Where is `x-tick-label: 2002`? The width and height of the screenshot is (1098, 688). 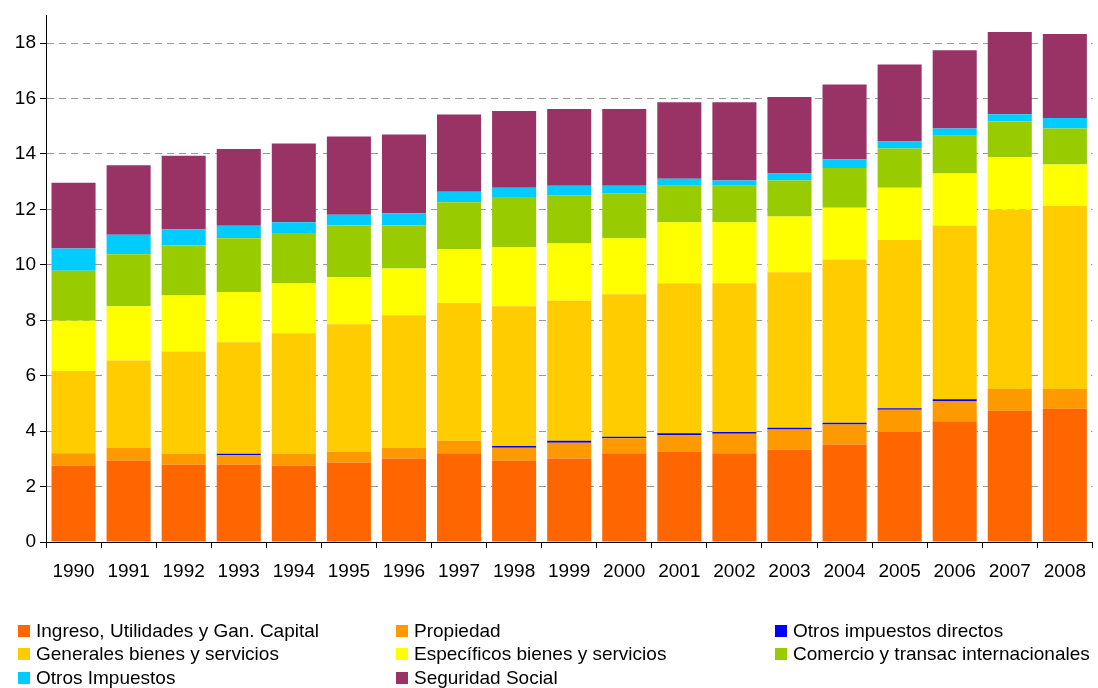
x-tick-label: 2002 is located at coordinates (734, 570).